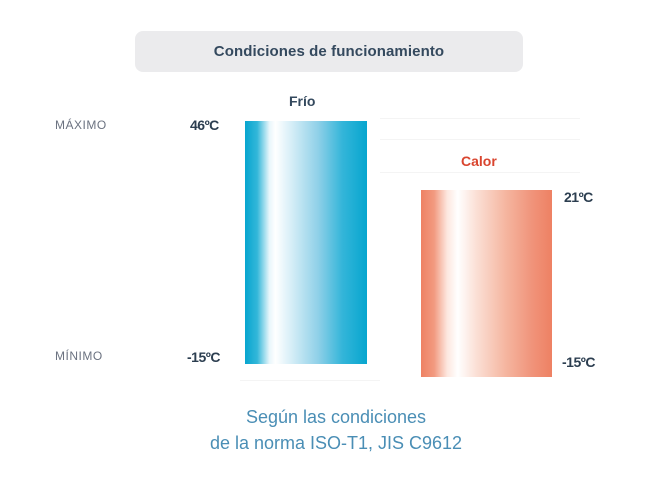 The height and width of the screenshot is (501, 672). What do you see at coordinates (81, 125) in the screenshot?
I see `axis-label-max: MÁXIMO` at bounding box center [81, 125].